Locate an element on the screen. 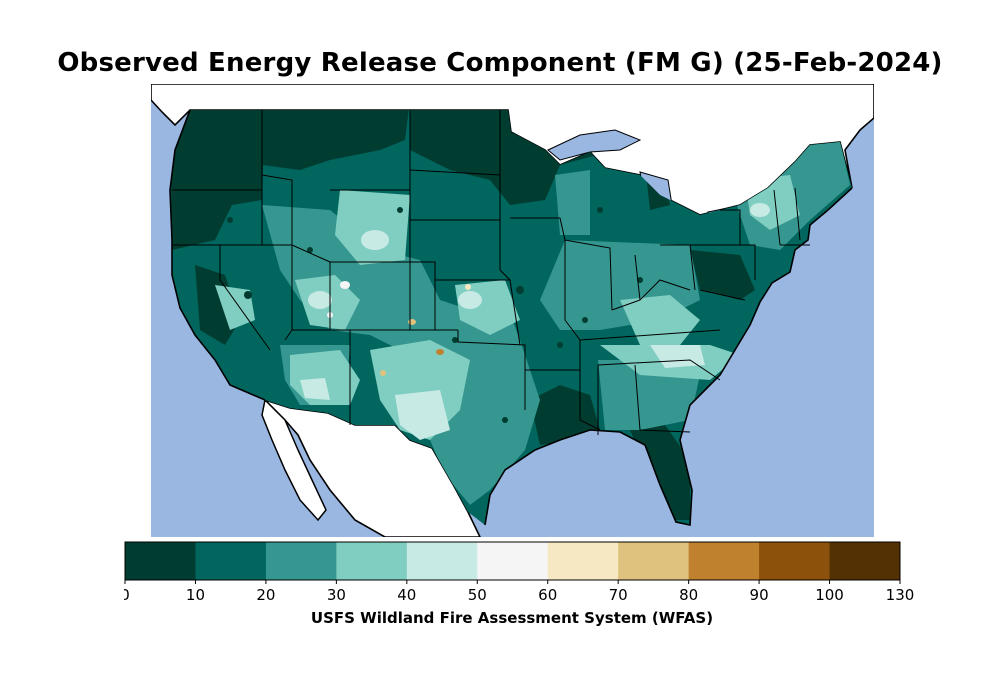 The width and height of the screenshot is (1000, 700). colorbar-tick-label: 100 is located at coordinates (829, 595).